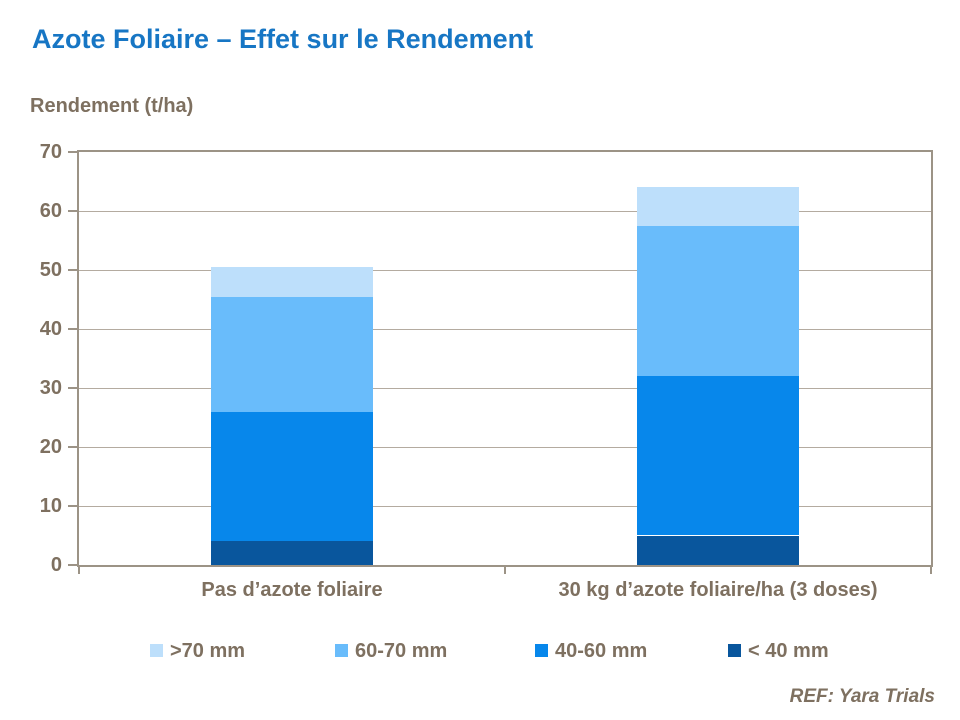  Describe the element at coordinates (112, 106) in the screenshot. I see `y-axis-caption: Rendement (t/ha)` at that location.